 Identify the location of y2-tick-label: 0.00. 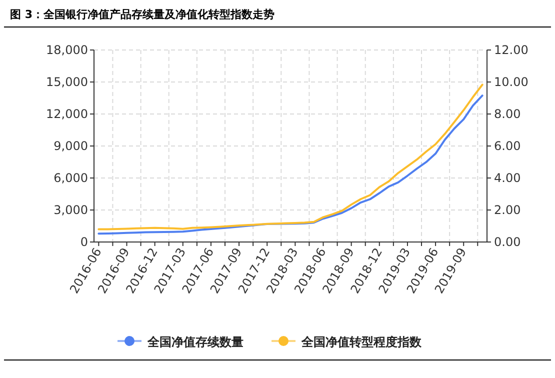
(507, 242).